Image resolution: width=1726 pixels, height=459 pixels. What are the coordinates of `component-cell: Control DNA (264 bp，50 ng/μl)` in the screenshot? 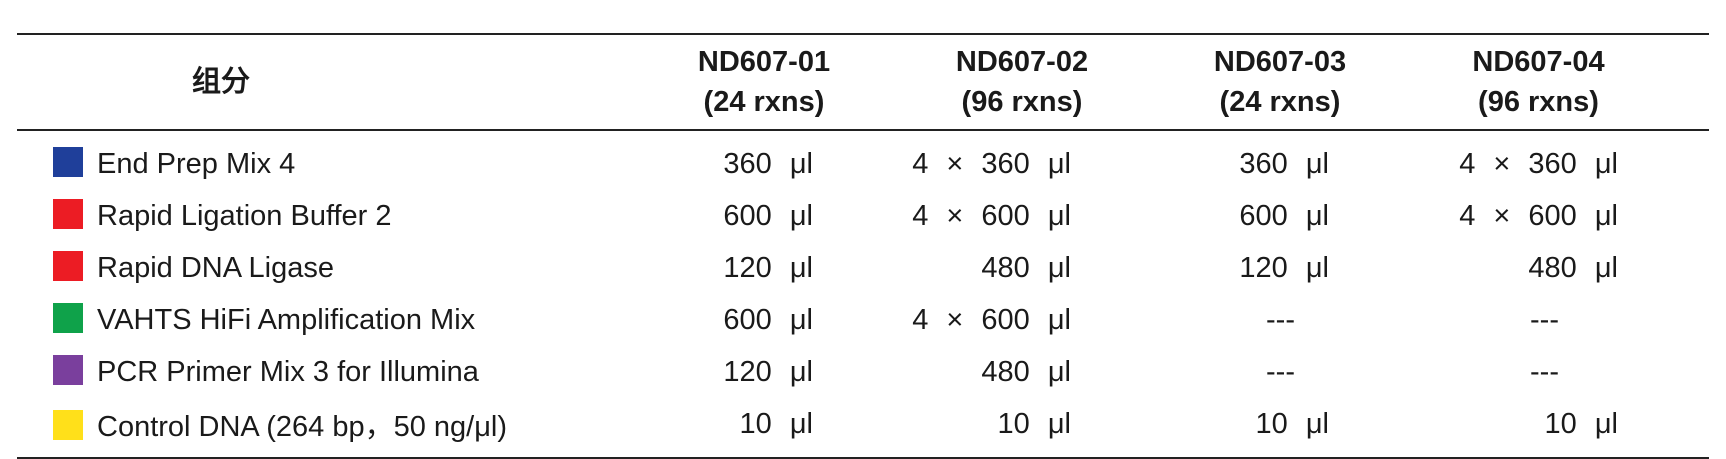 It's located at (326, 428).